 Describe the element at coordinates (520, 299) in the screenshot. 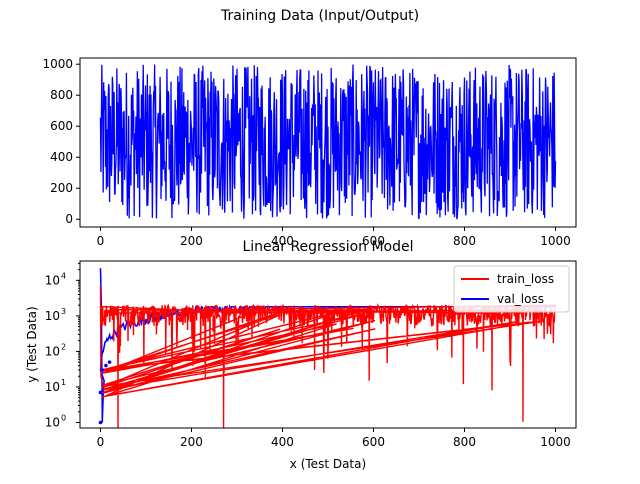

I see `legend-label-val-loss: val_loss` at that location.